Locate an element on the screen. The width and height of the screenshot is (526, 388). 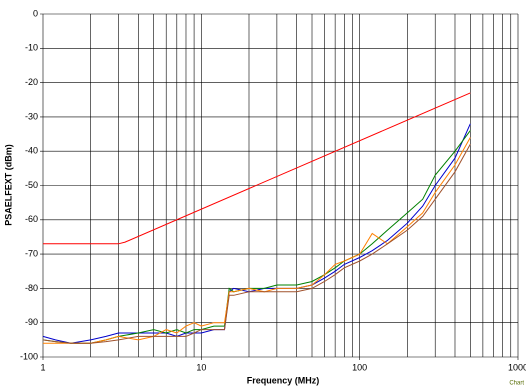
y-tick-label: -60 is located at coordinates (31, 219).